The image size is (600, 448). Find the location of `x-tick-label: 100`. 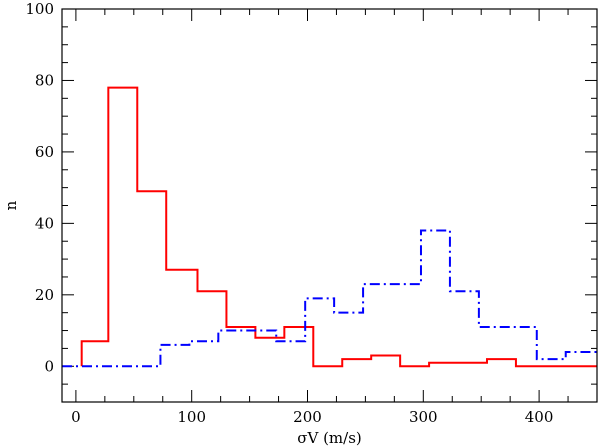

x-tick-label: 100 is located at coordinates (191, 417).